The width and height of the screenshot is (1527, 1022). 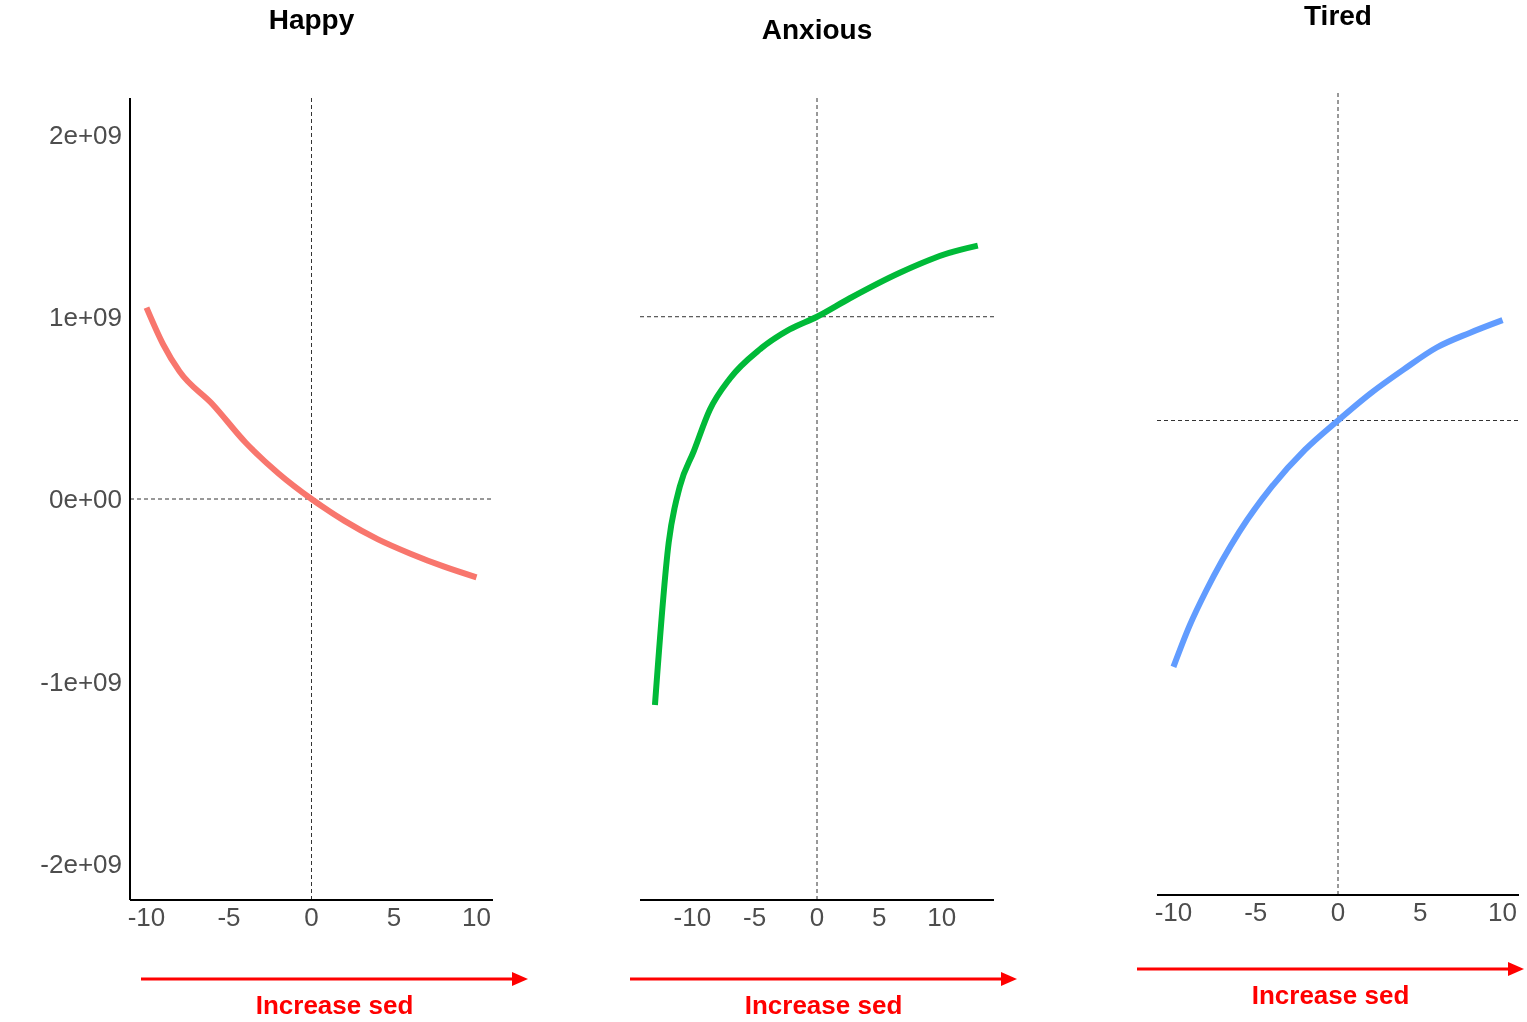 What do you see at coordinates (85, 316) in the screenshot?
I see `y-tick-label: 1e+09` at bounding box center [85, 316].